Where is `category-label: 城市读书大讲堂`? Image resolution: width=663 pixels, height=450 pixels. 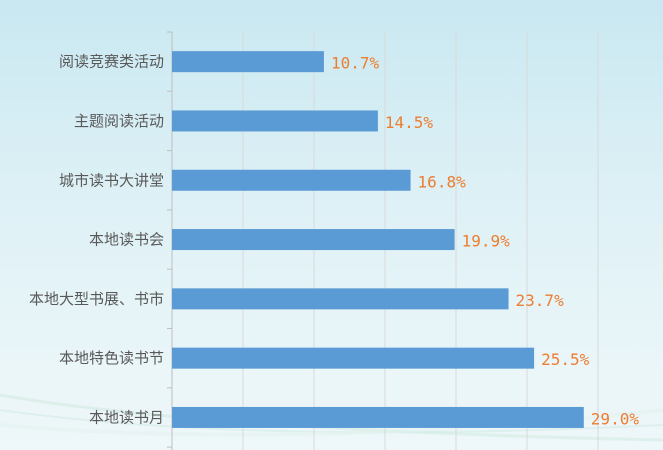
category-label: 城市读书大讲堂 is located at coordinates (111, 180).